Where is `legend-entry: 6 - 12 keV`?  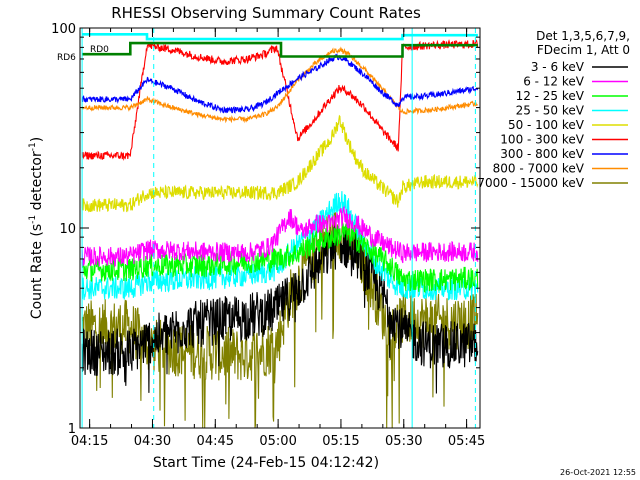
legend-entry: 6 - 12 keV is located at coordinates (575, 82).